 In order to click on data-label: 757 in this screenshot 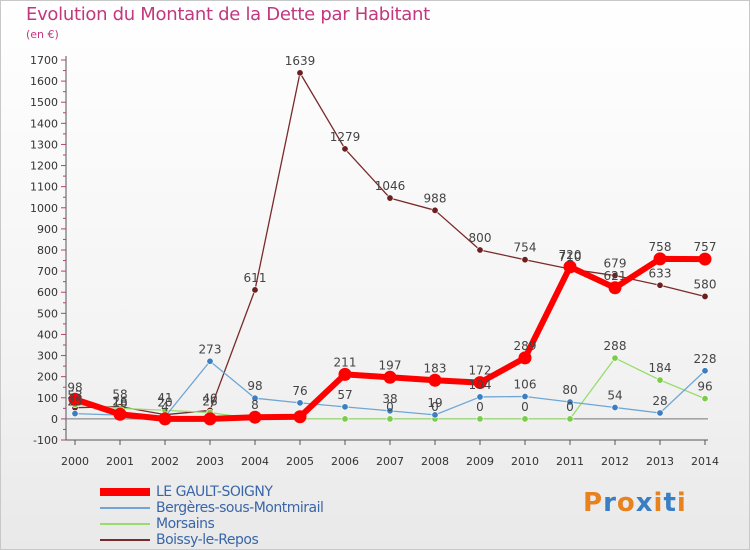, I will do `click(705, 247)`.